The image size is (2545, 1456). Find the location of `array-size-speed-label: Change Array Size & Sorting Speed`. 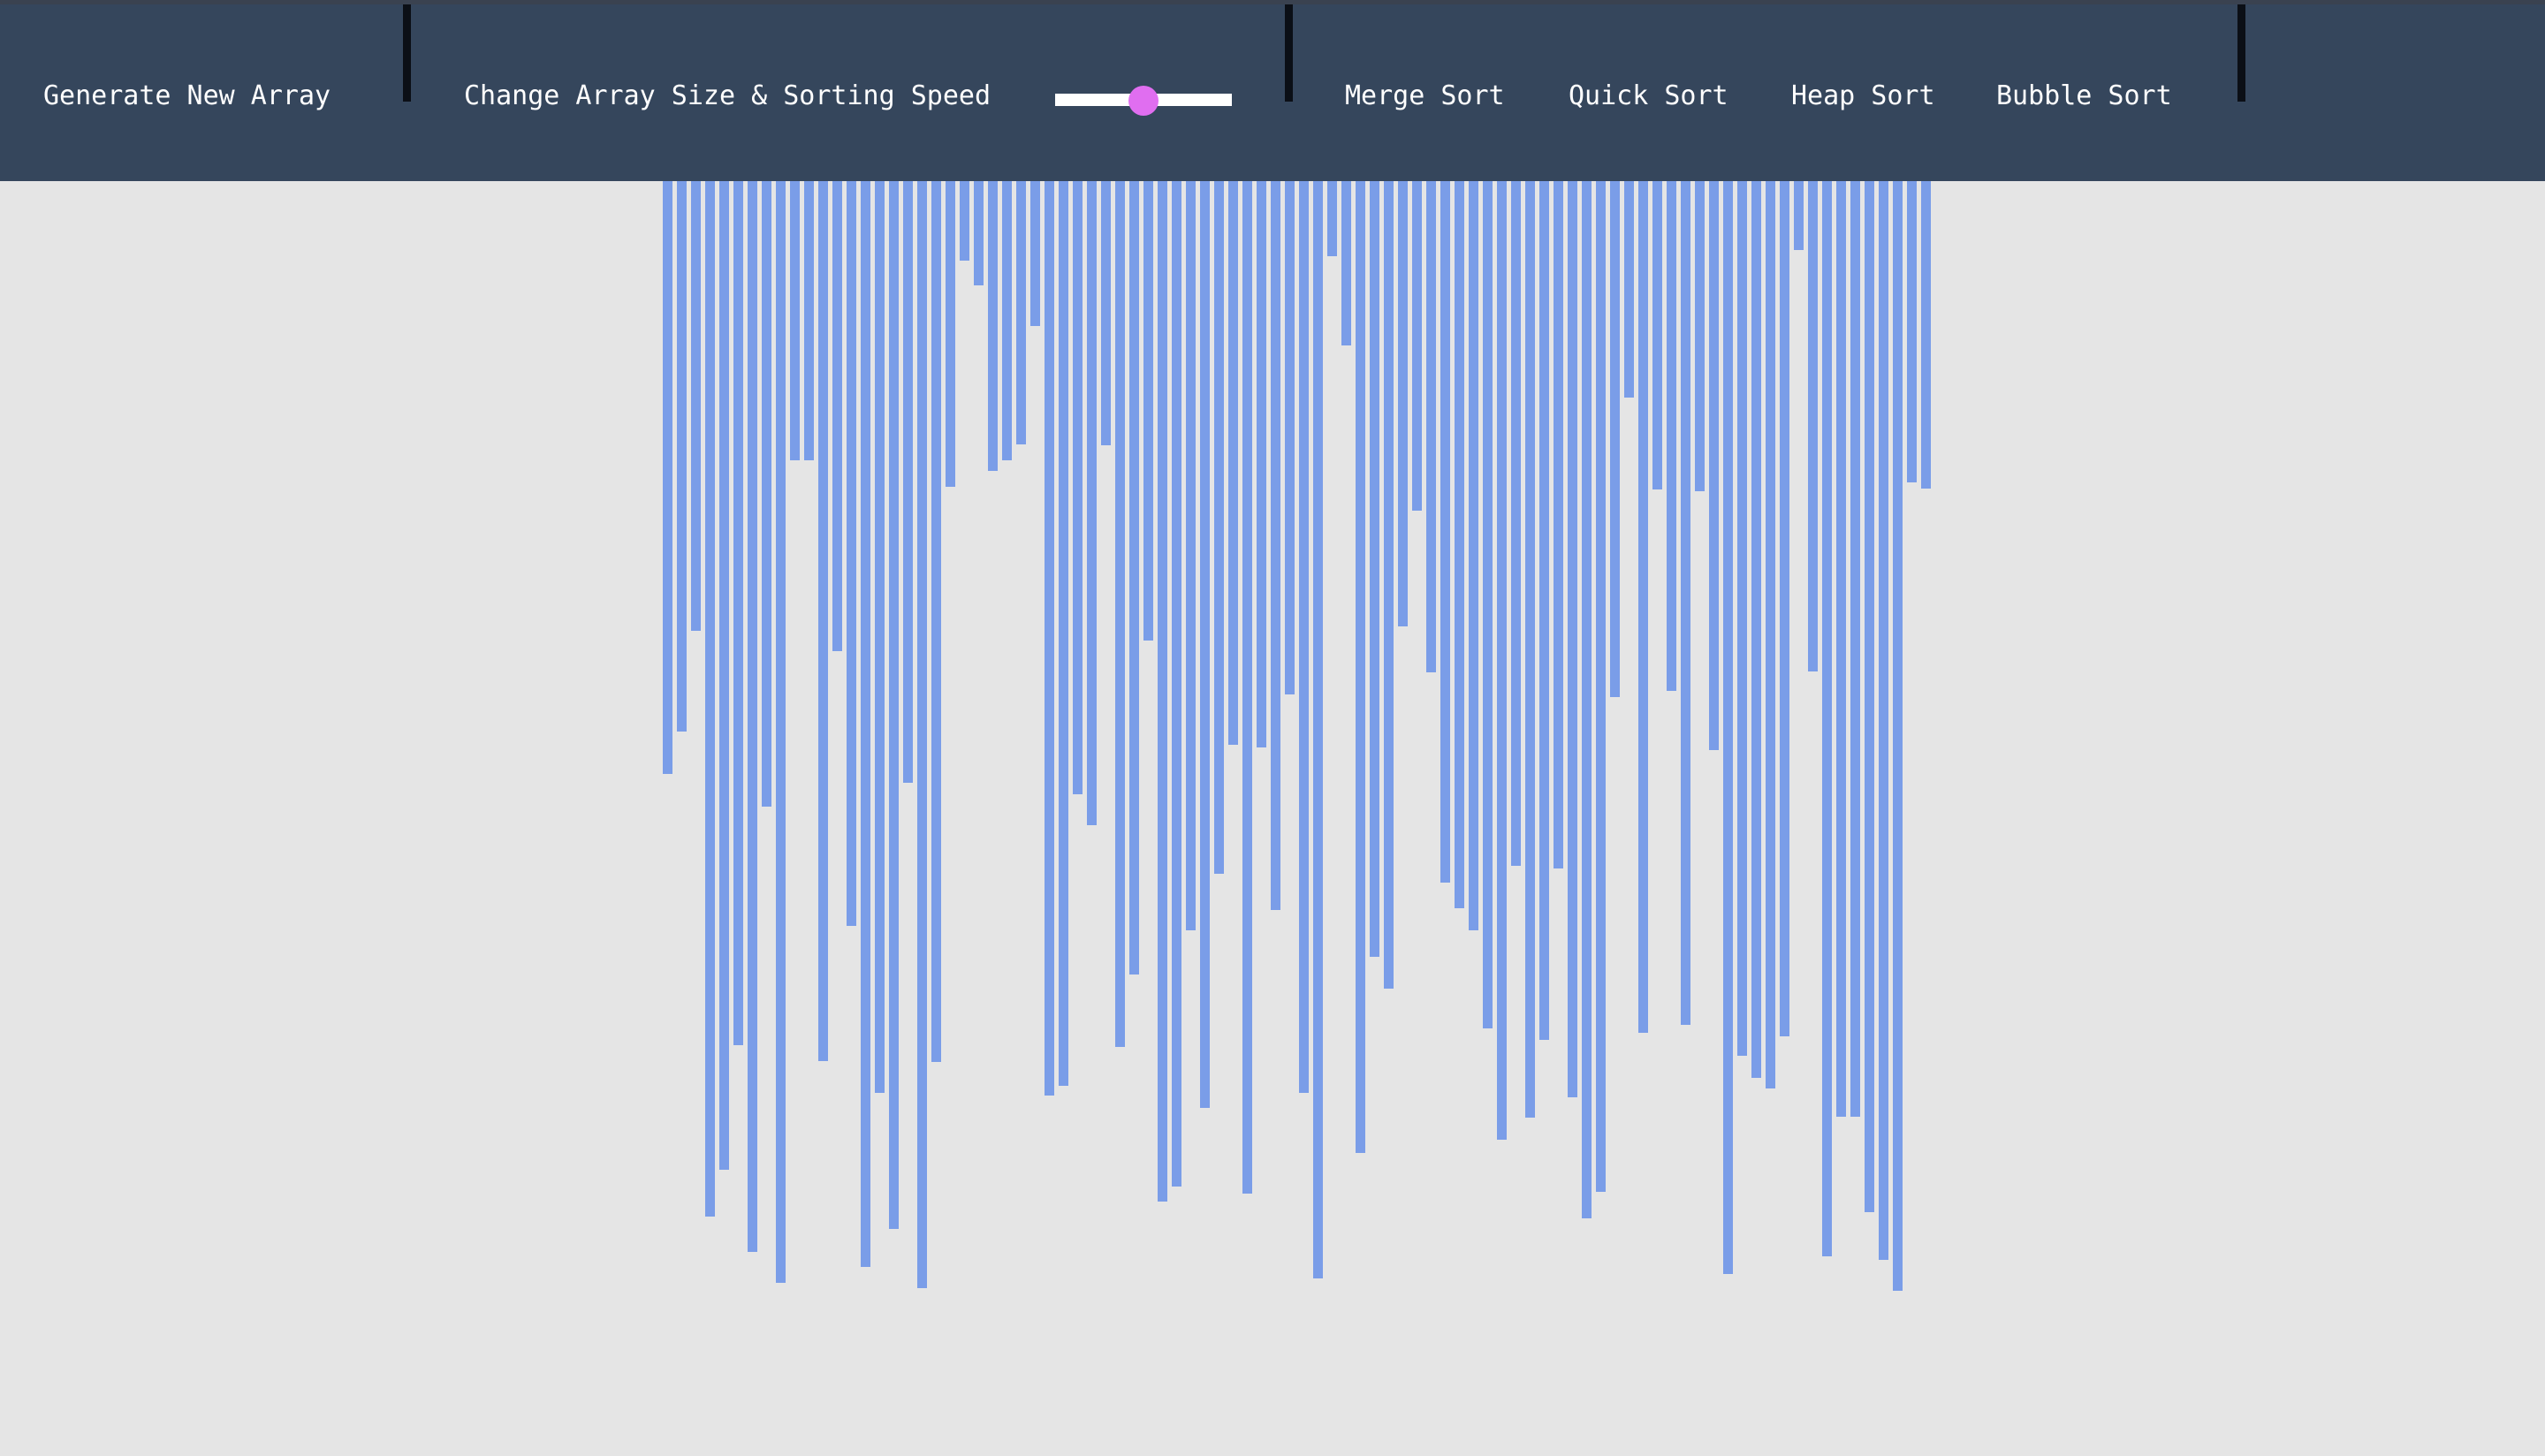

array-size-speed-label: Change Array Size & Sorting Speed is located at coordinates (727, 95).